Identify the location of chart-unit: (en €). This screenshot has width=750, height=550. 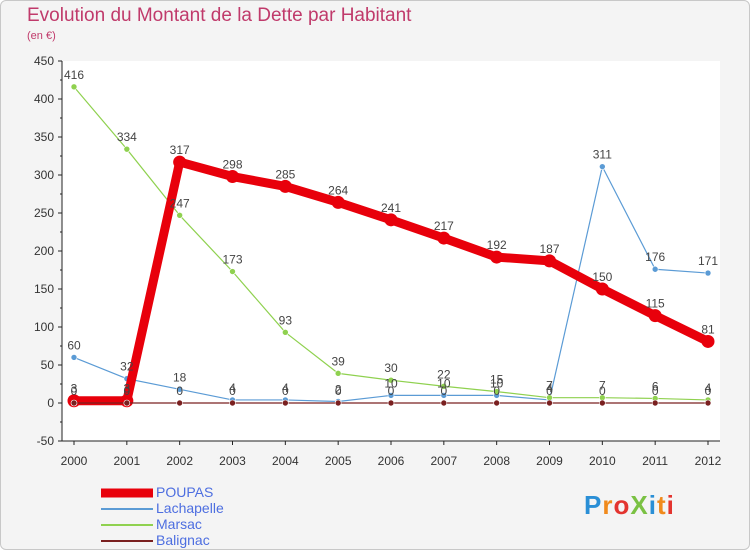
(41, 36).